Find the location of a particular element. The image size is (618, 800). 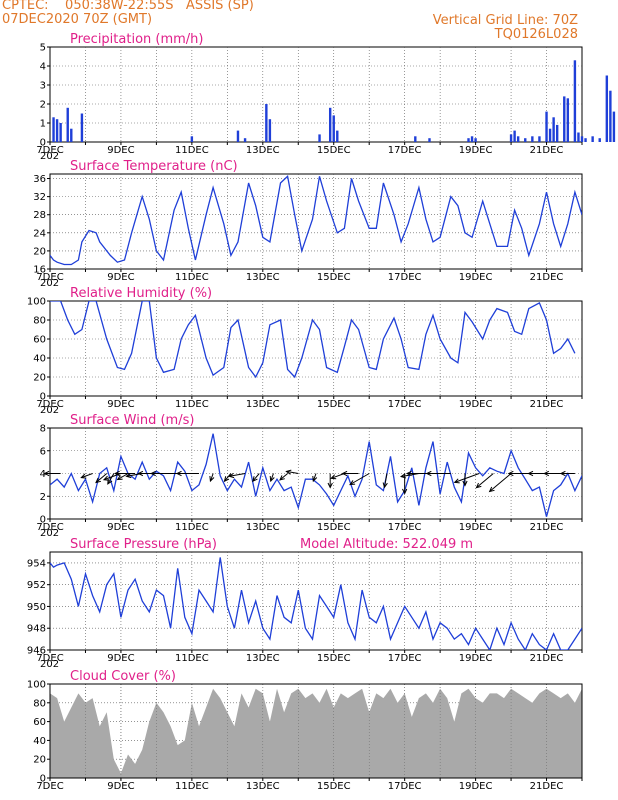

cloud-xtick-label-7: 21DEC is located at coordinates (547, 786).